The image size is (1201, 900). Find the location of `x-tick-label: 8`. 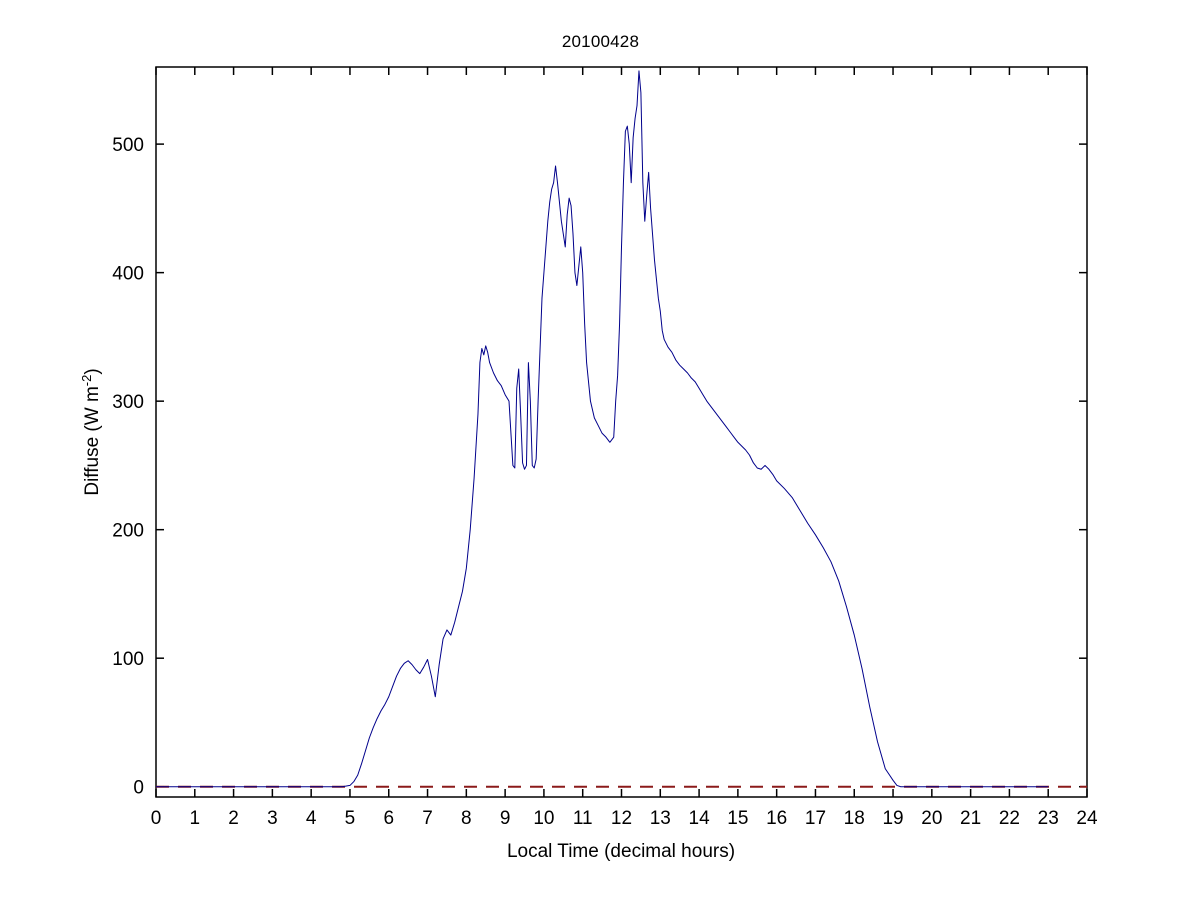

x-tick-label: 8 is located at coordinates (466, 818).